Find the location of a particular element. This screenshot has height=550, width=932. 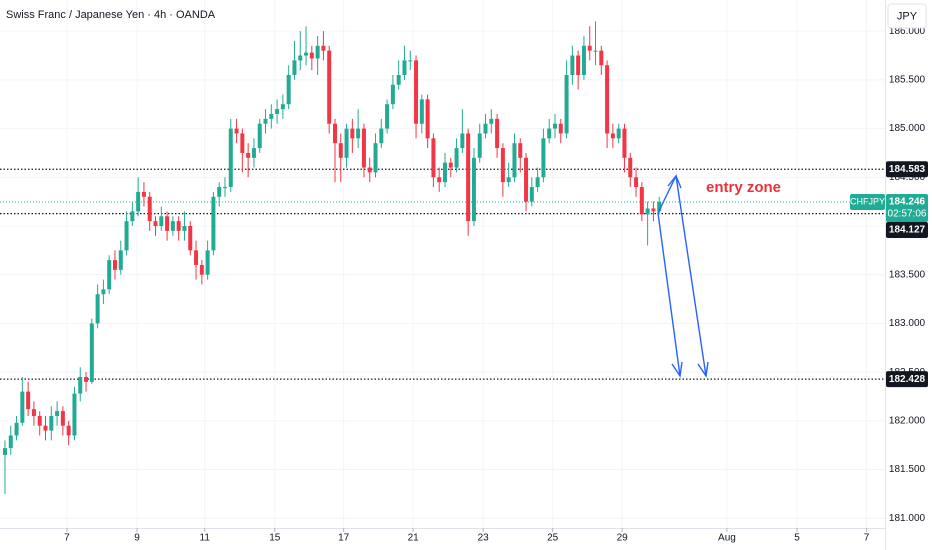

currency-box is located at coordinates (907, 16).